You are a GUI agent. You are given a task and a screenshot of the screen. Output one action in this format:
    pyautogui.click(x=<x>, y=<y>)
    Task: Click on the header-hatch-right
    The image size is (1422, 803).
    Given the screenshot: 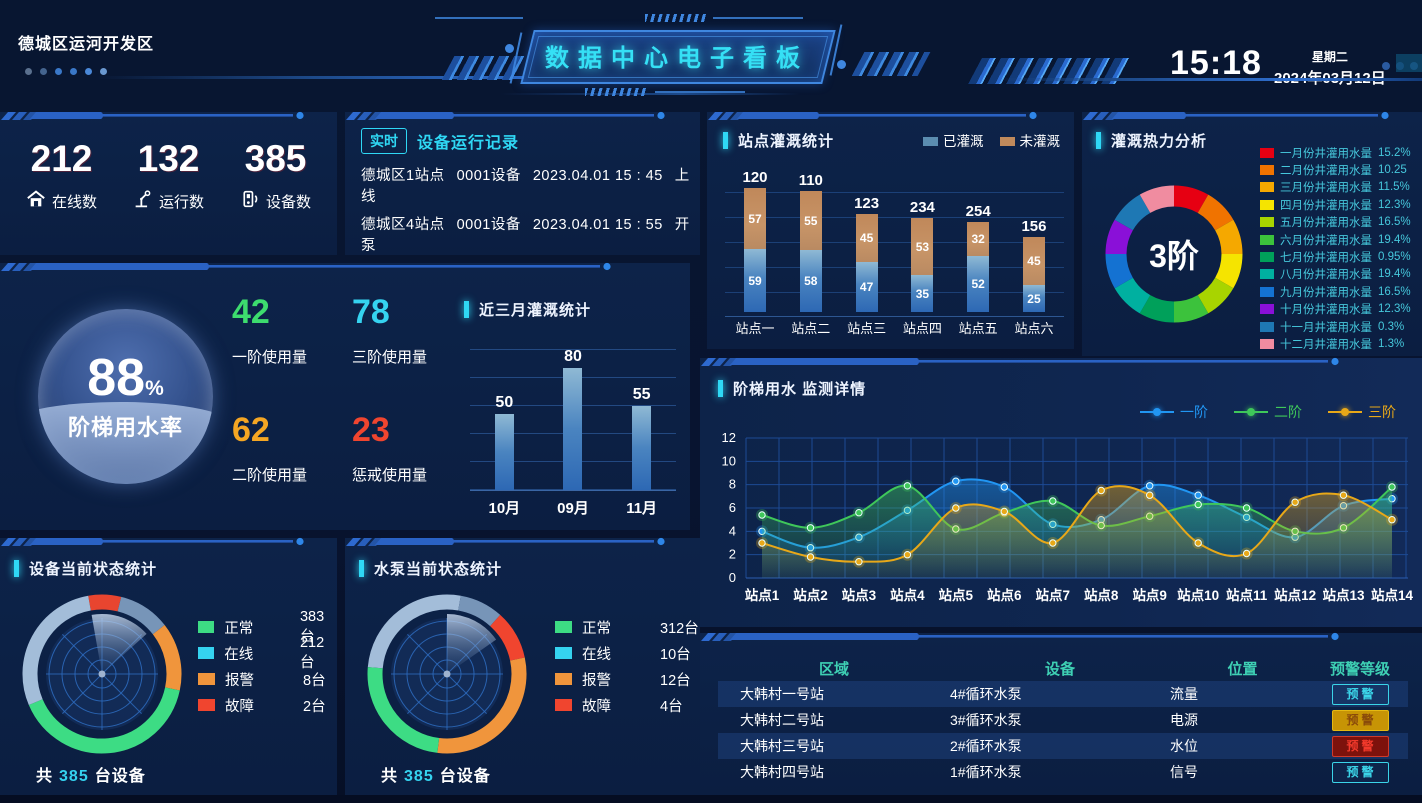 What is the action you would take?
    pyautogui.click(x=891, y=64)
    